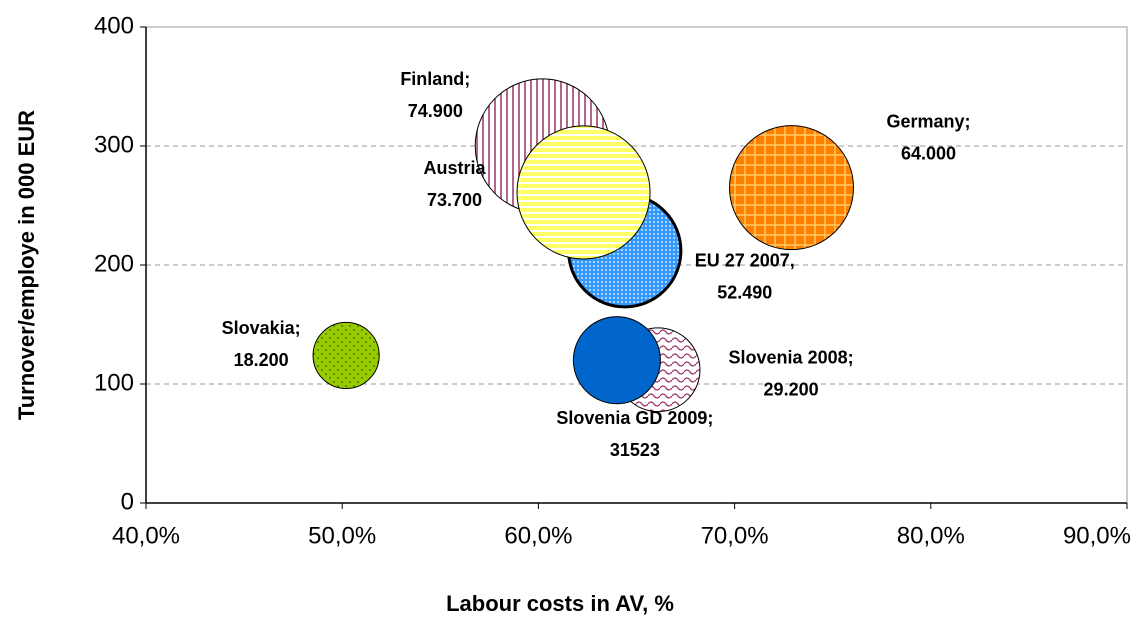  Describe the element at coordinates (435, 79) in the screenshot. I see `data-label-name: Finland;` at that location.